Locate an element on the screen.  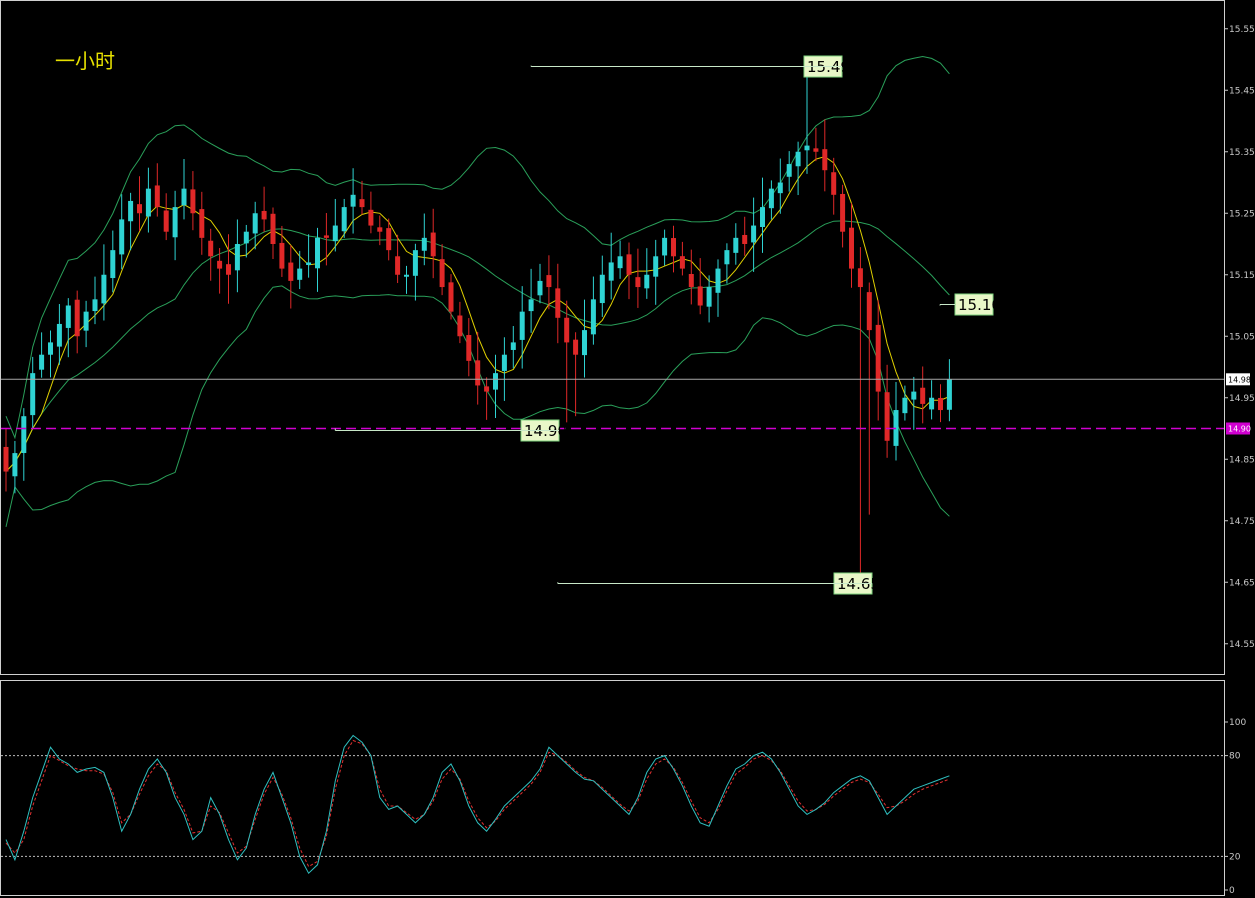
price-tick-label: 14.75 is located at coordinates (1242, 522).